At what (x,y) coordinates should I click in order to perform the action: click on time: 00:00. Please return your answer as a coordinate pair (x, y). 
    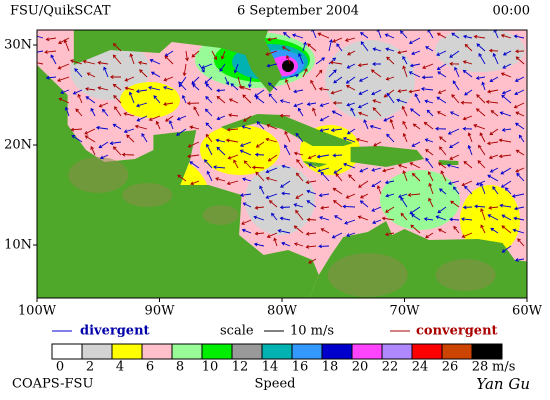
    Looking at the image, I should click on (511, 11).